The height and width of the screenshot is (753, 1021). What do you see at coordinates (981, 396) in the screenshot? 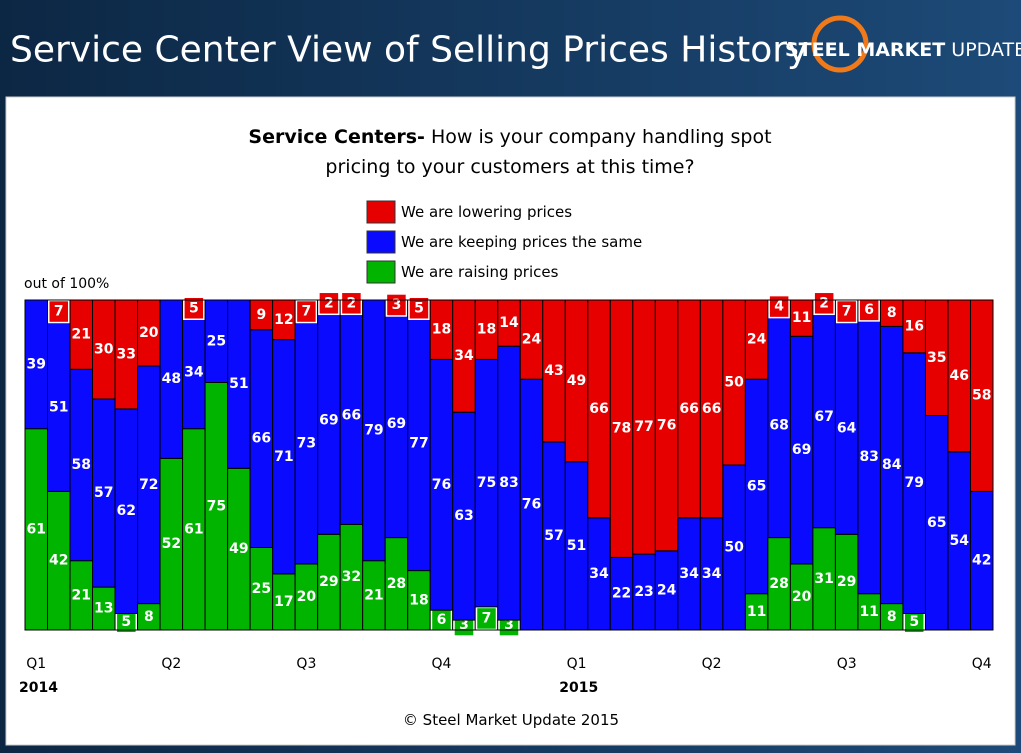
I see `data-label: 58` at bounding box center [981, 396].